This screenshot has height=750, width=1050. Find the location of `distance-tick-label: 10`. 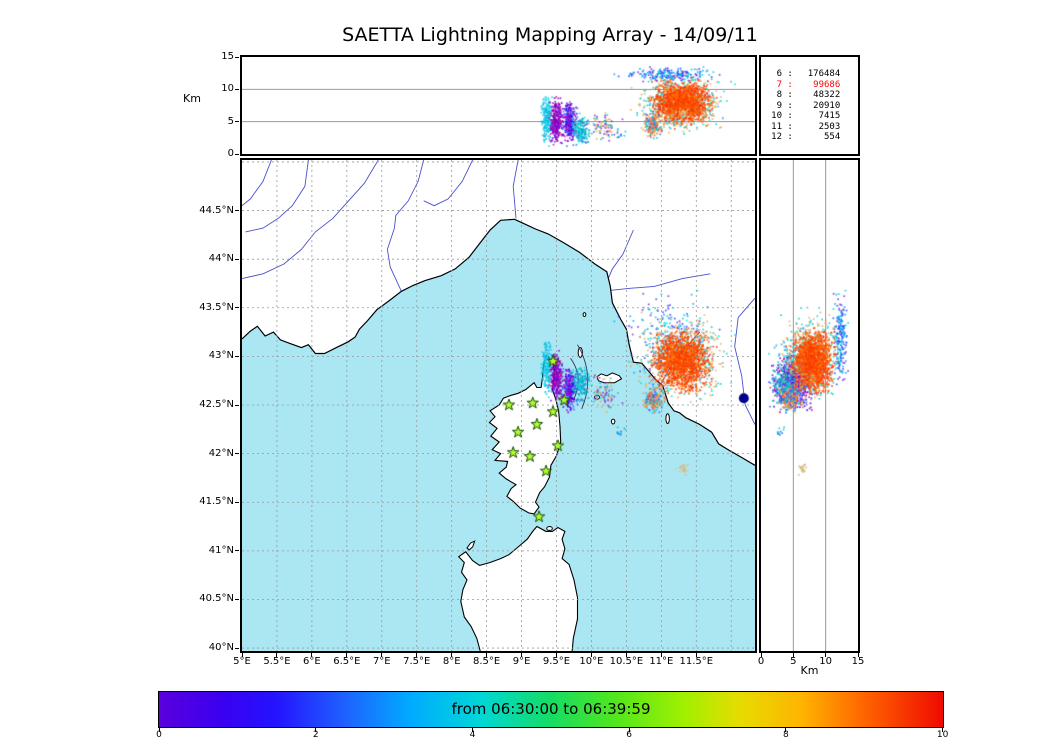

distance-tick-label: 10 is located at coordinates (826, 661).